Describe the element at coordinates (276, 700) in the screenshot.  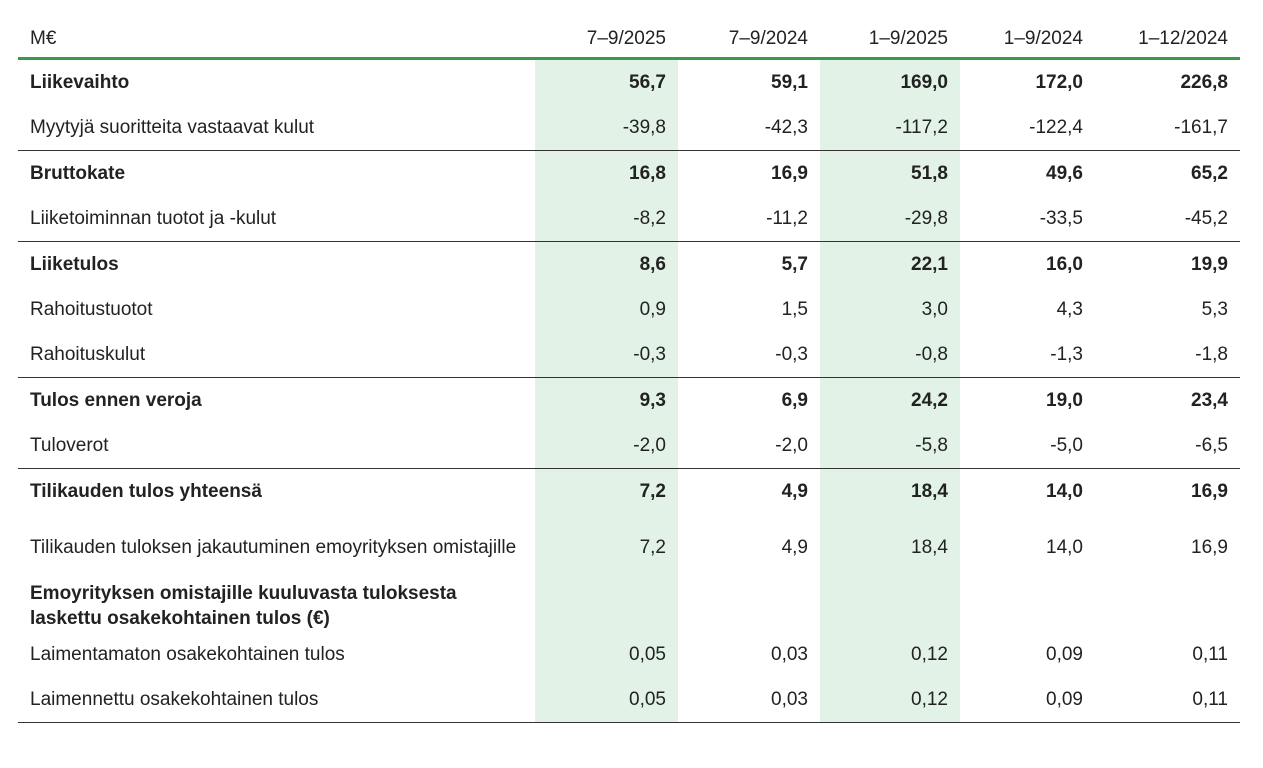
I see `row-label: Laimennettu osakekohtainen tulos` at that location.